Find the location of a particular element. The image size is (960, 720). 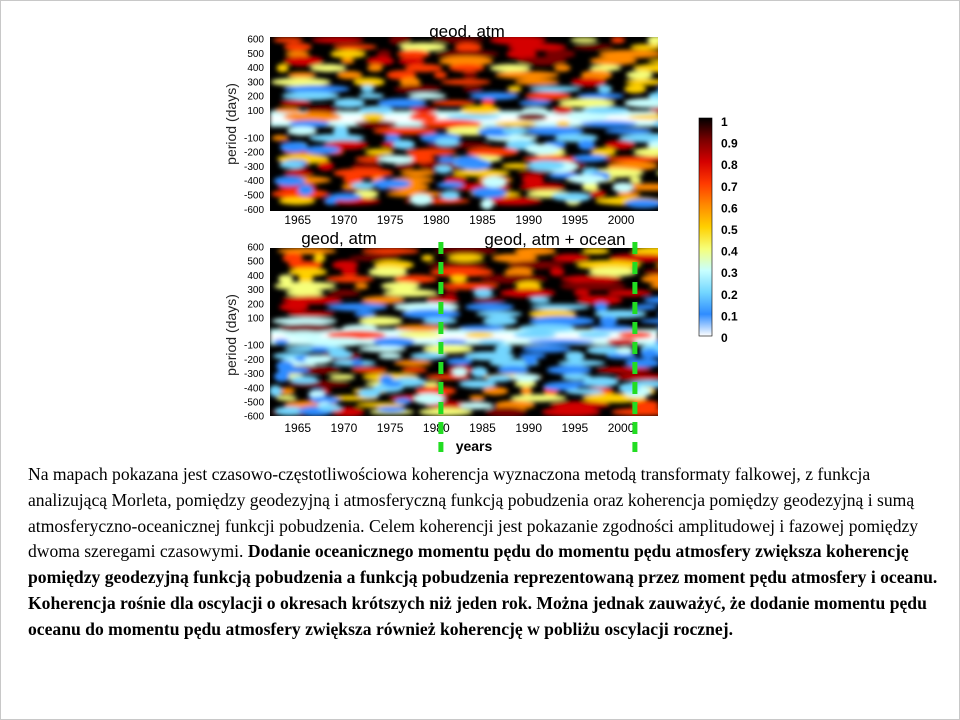

band-high-core is located at coordinates (464, 337).